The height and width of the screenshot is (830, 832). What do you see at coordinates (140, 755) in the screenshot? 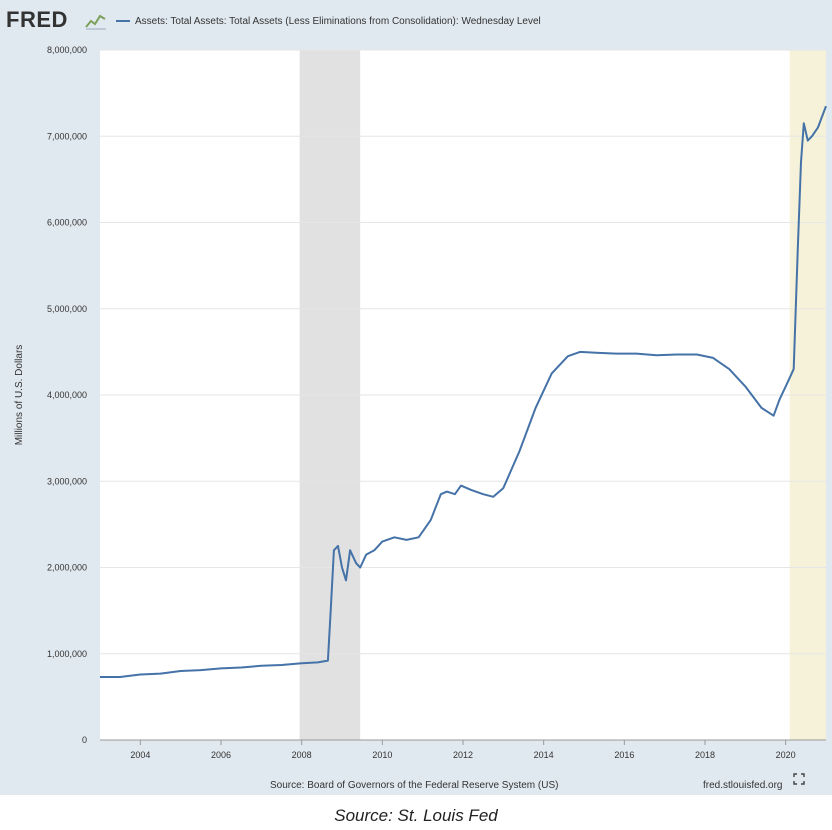
I see `x-tick-label: 2004` at bounding box center [140, 755].